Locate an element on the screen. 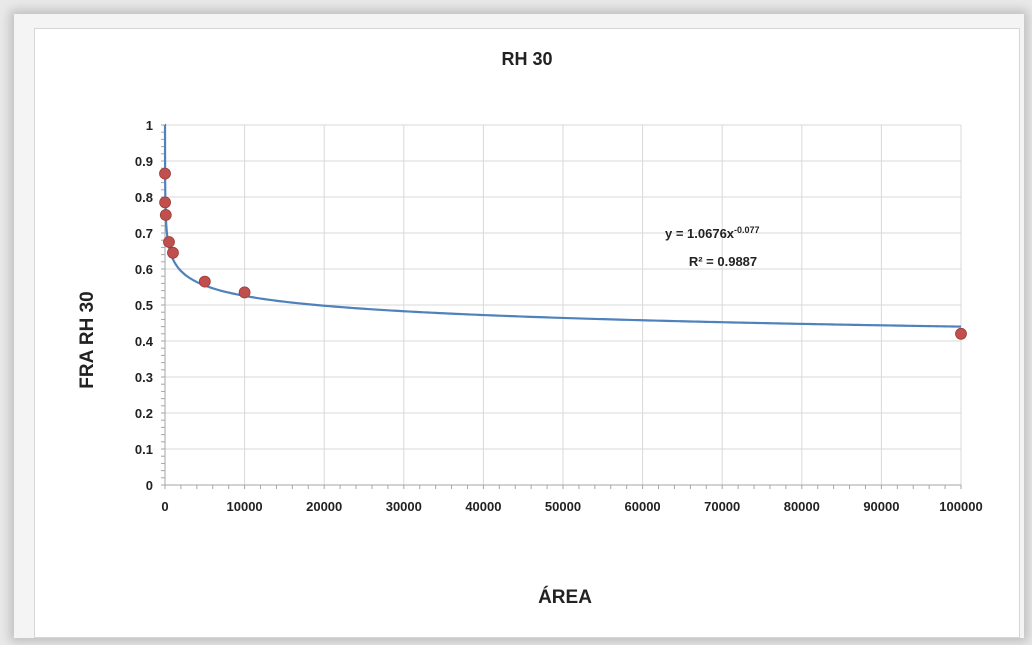 The width and height of the screenshot is (1032, 645). r-squared-label: R² = 0.9887 is located at coordinates (723, 261).